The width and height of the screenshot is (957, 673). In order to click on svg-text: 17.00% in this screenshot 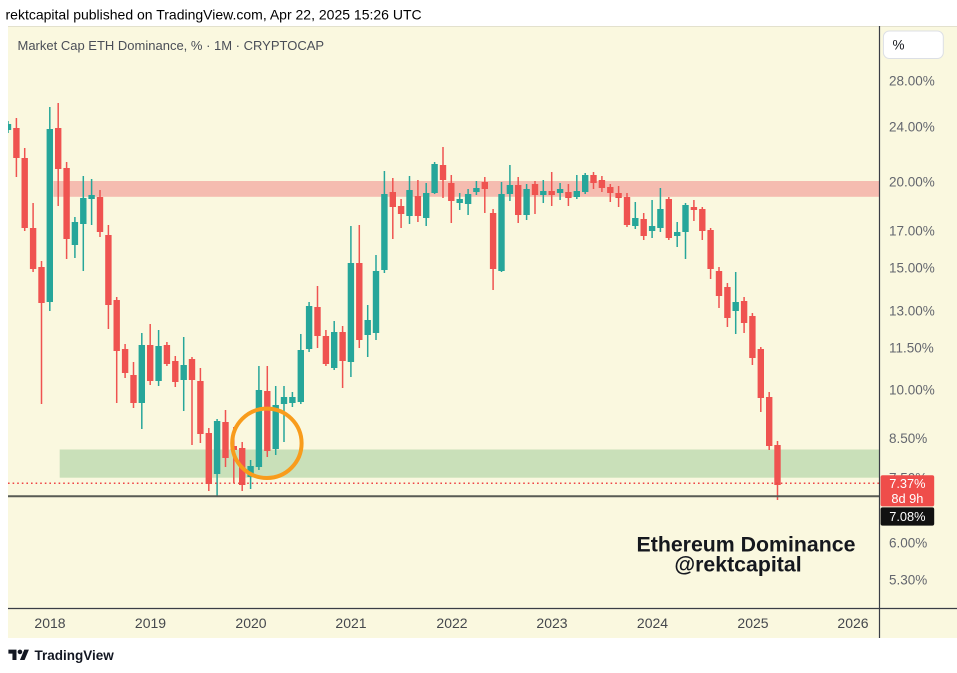, I will do `click(912, 231)`.